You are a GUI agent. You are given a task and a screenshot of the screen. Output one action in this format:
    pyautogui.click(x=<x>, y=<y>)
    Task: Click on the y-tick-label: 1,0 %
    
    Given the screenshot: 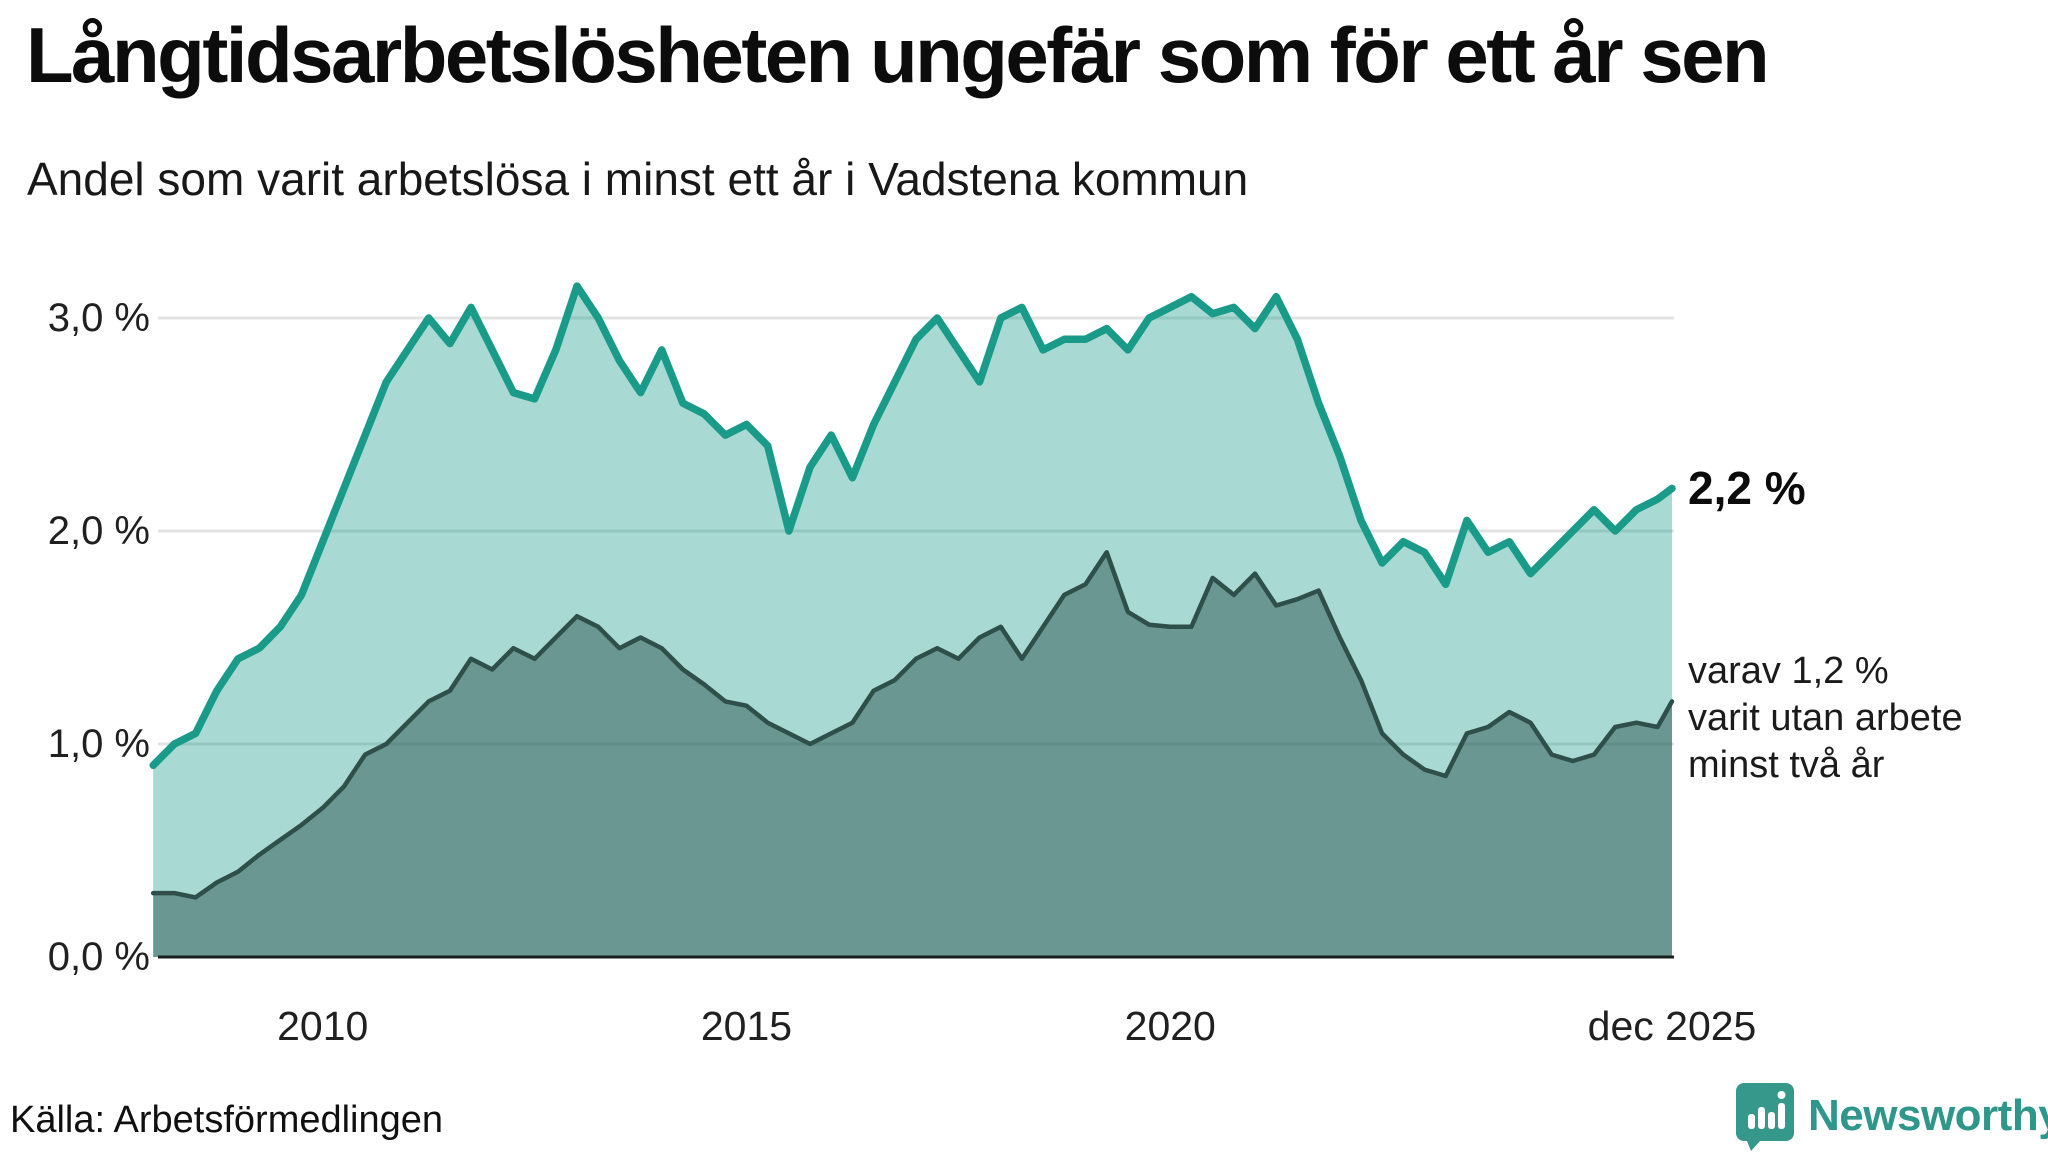 What is the action you would take?
    pyautogui.click(x=98, y=744)
    